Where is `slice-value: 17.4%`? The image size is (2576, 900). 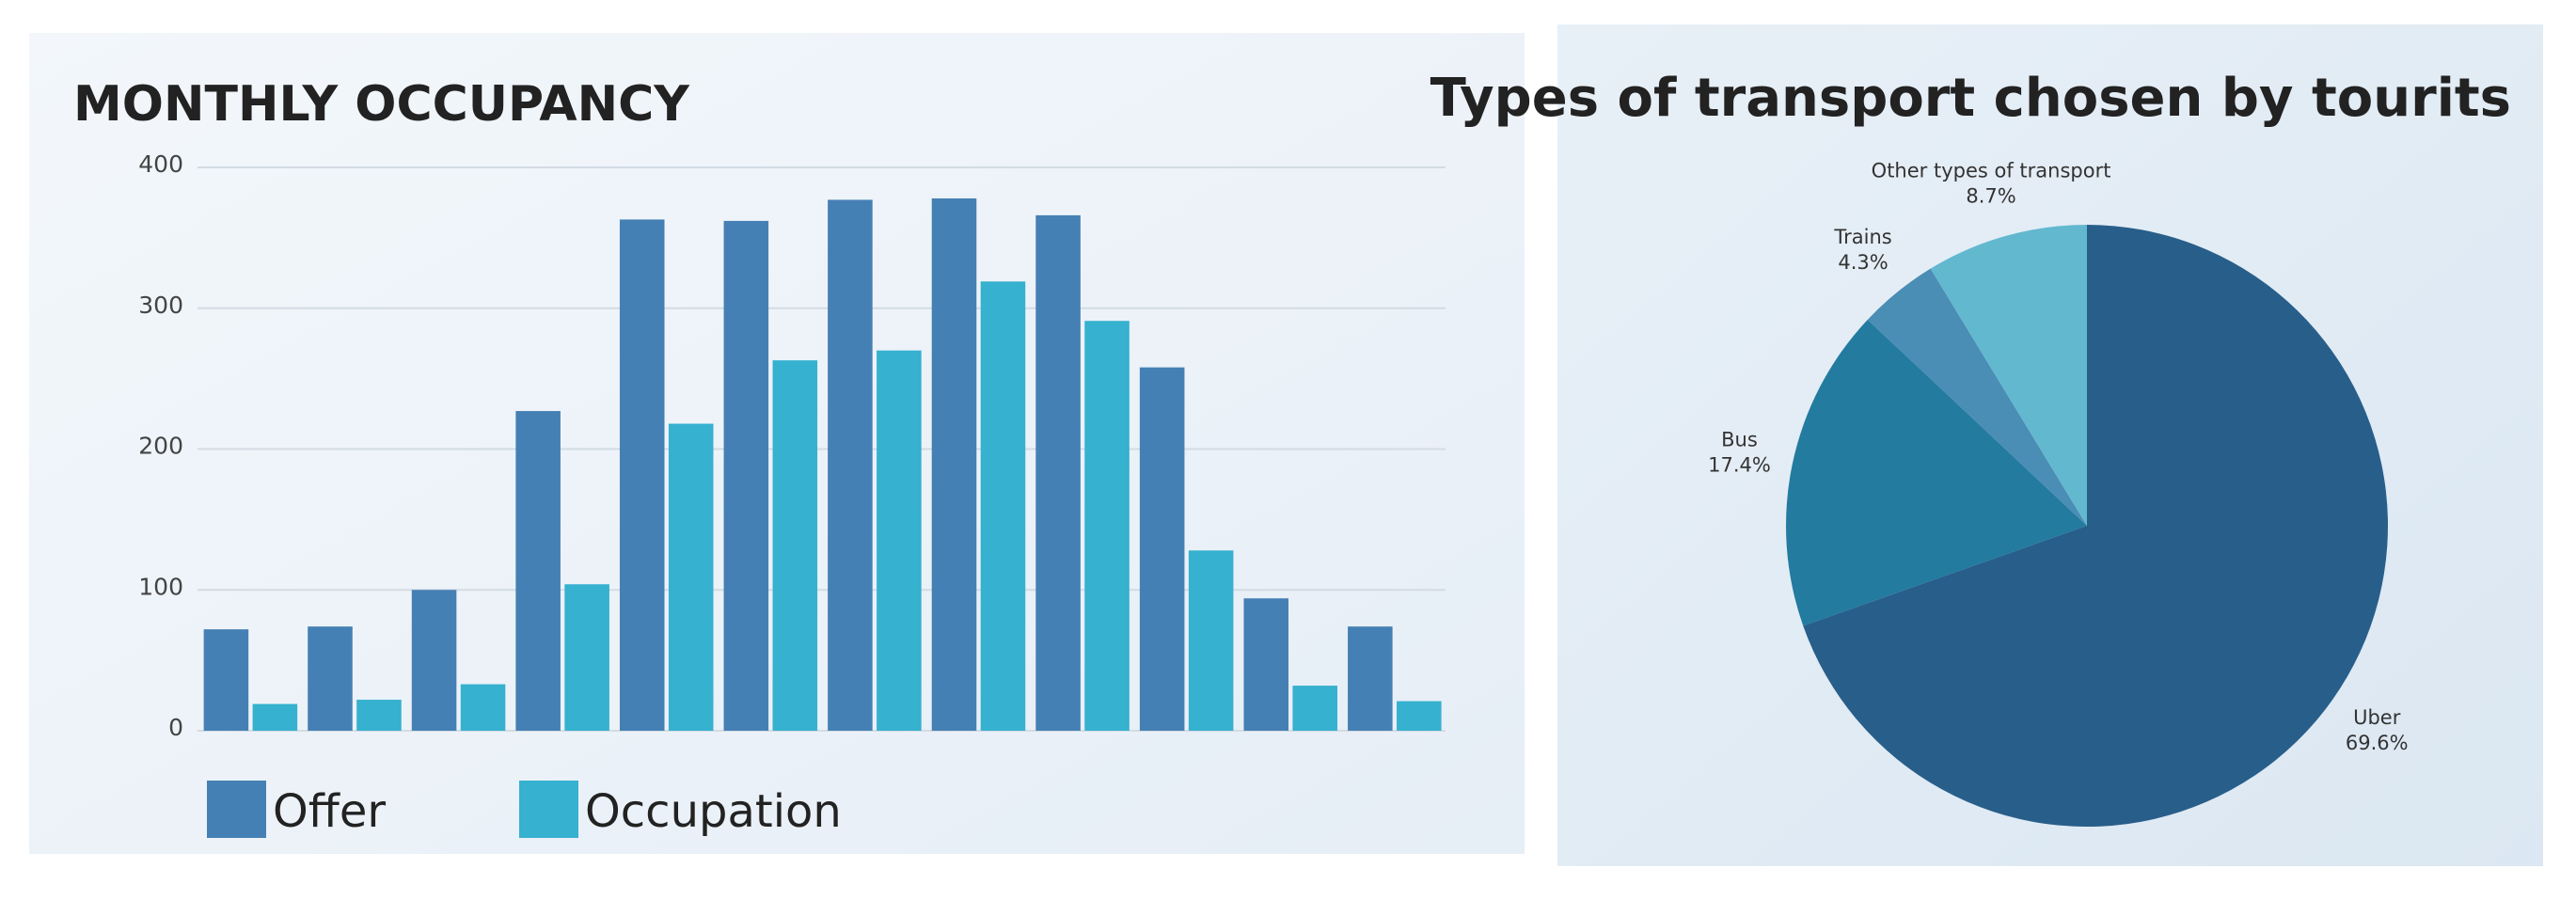
slice-value: 17.4% is located at coordinates (1739, 464).